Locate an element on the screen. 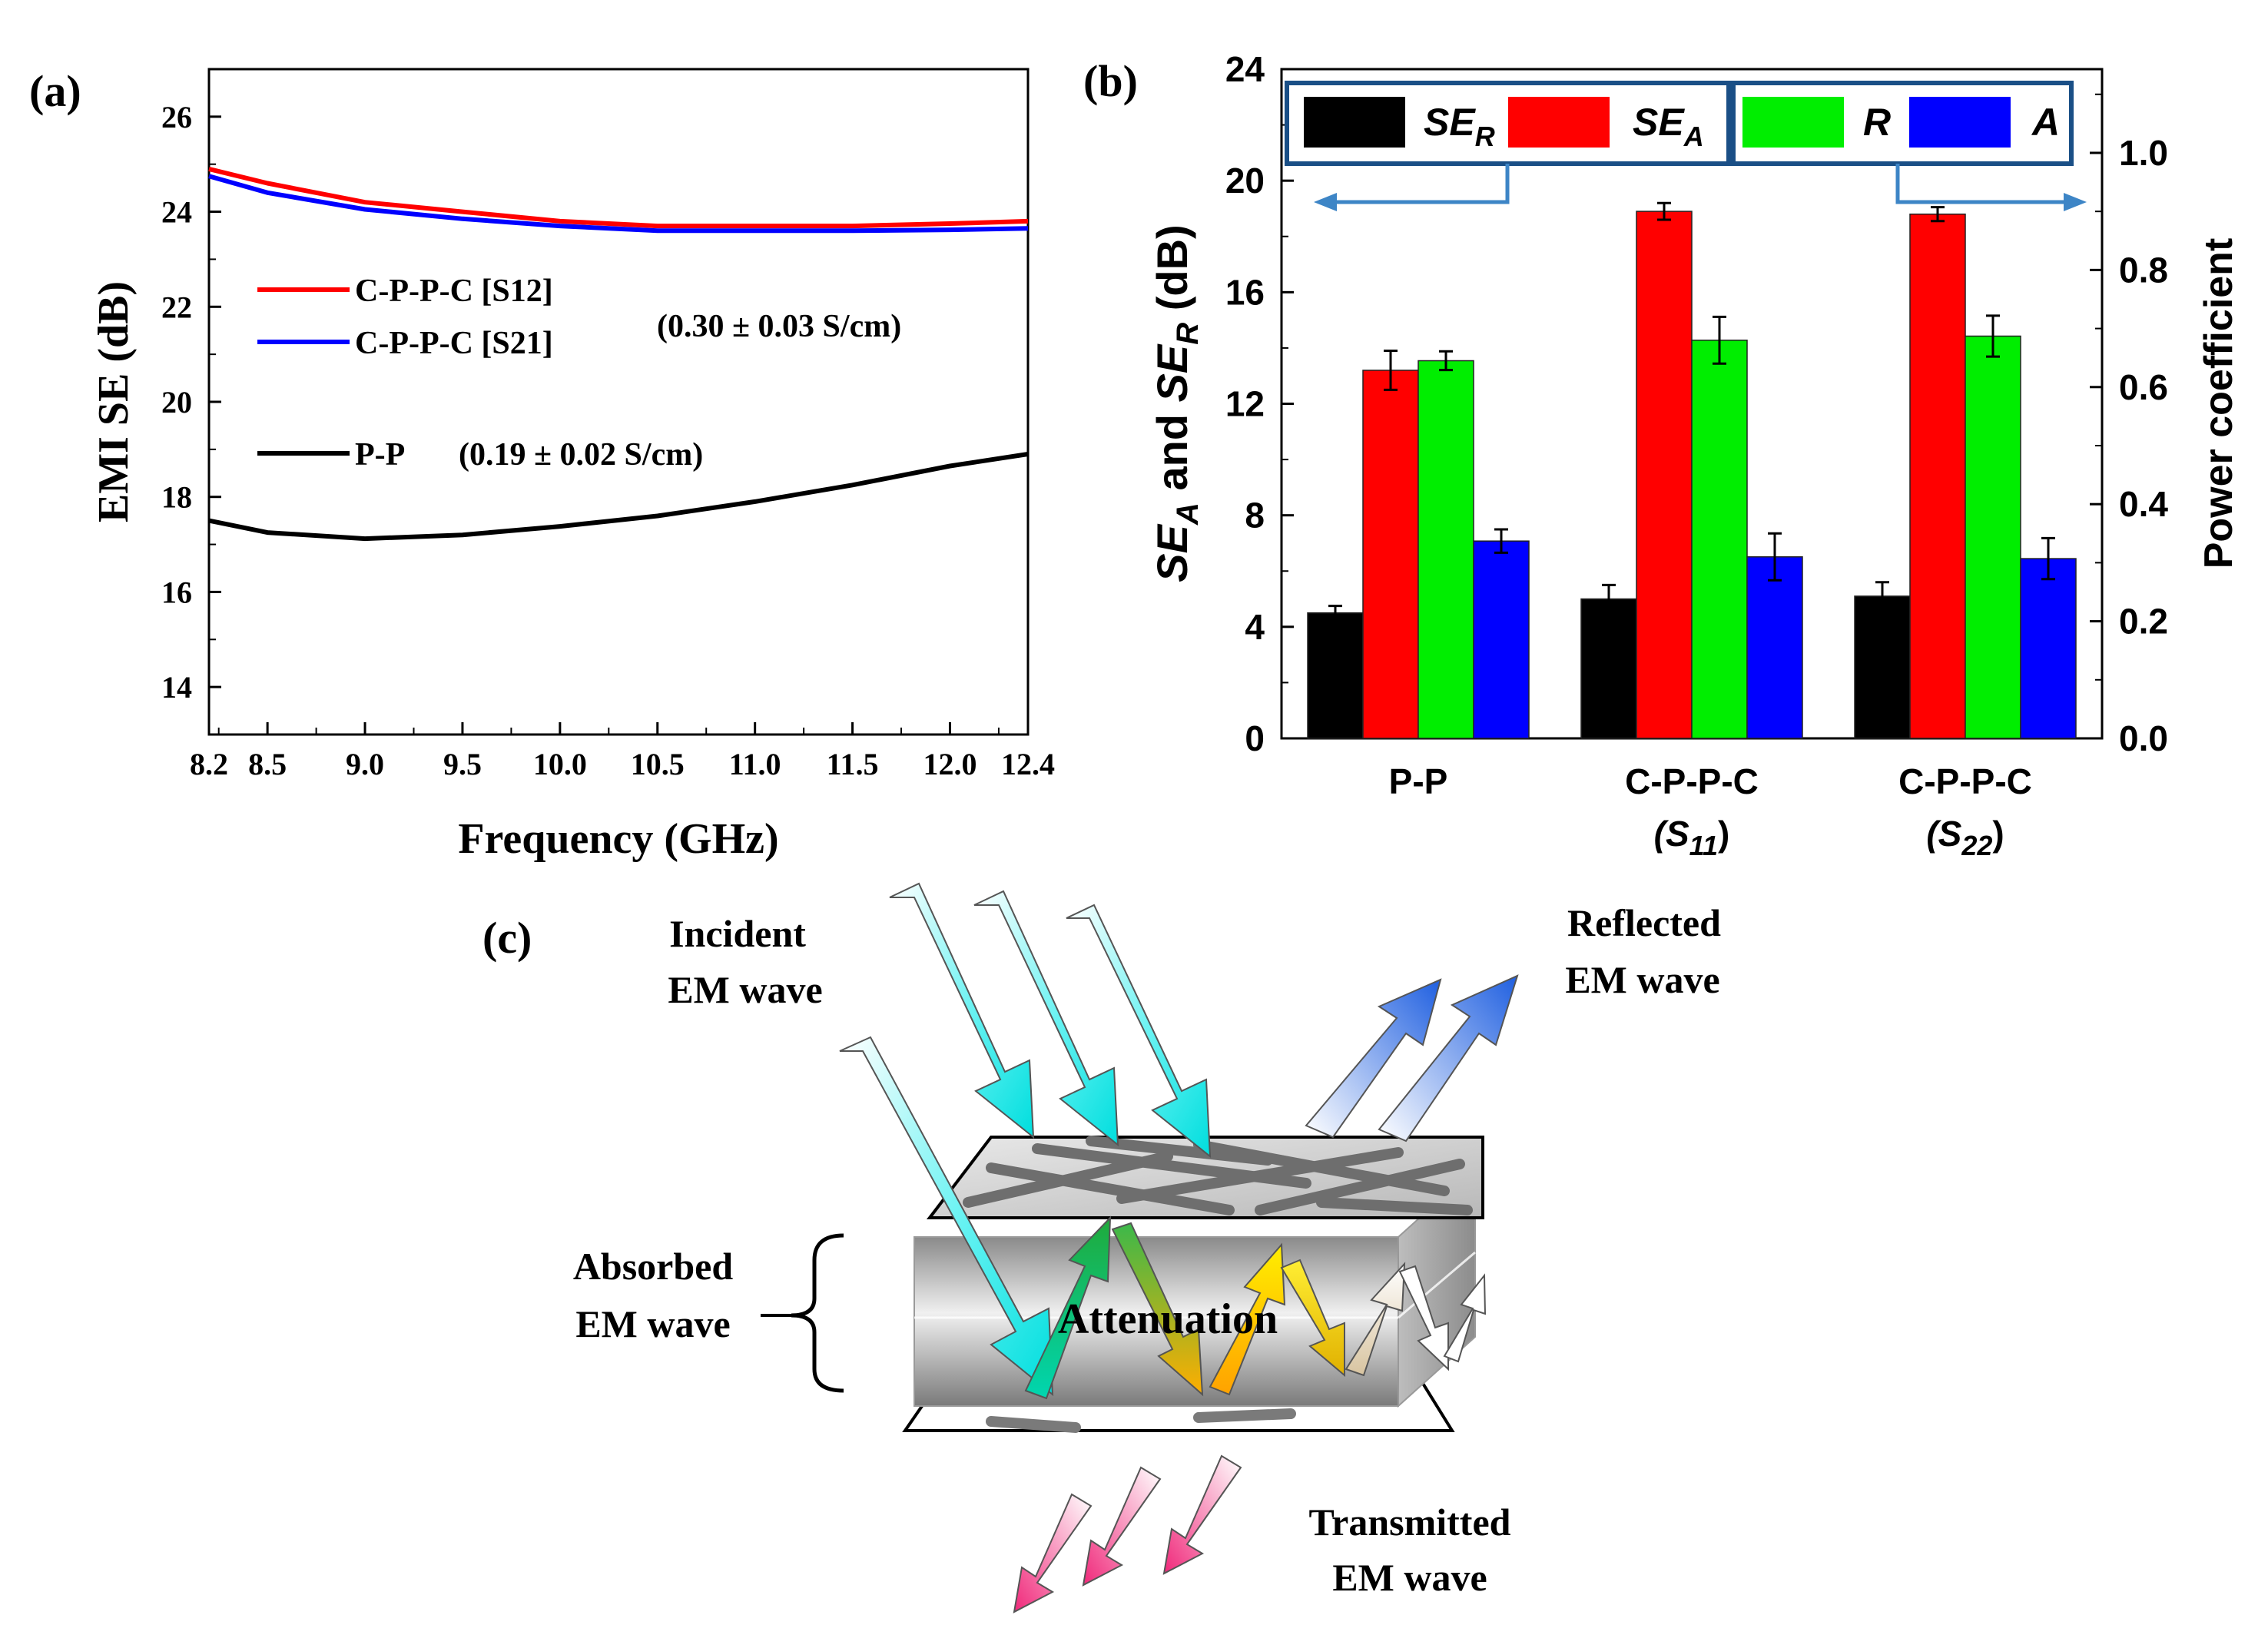 The height and width of the screenshot is (1625, 2268). x-tick-label: 11.0 is located at coordinates (755, 764).